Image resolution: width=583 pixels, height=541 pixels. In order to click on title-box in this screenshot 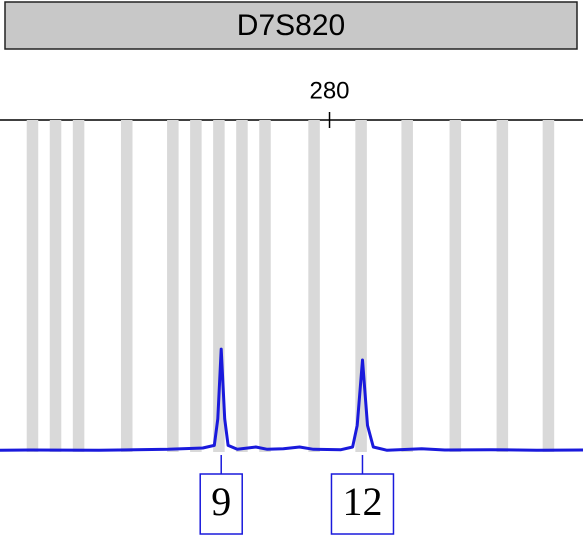, I will do `click(291, 25)`.